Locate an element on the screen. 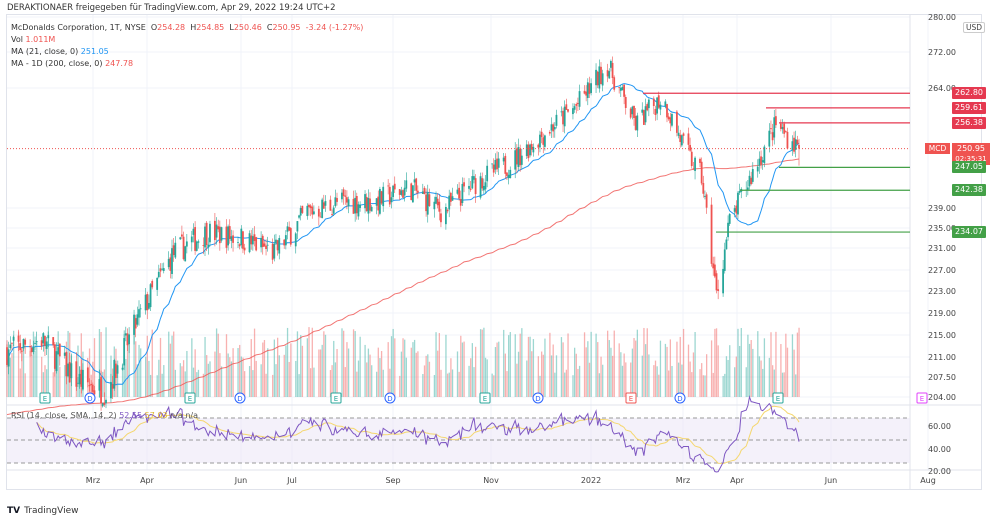 The image size is (1000, 522). ma200-label: MA - 1D (200, close, 0) is located at coordinates (57, 63).